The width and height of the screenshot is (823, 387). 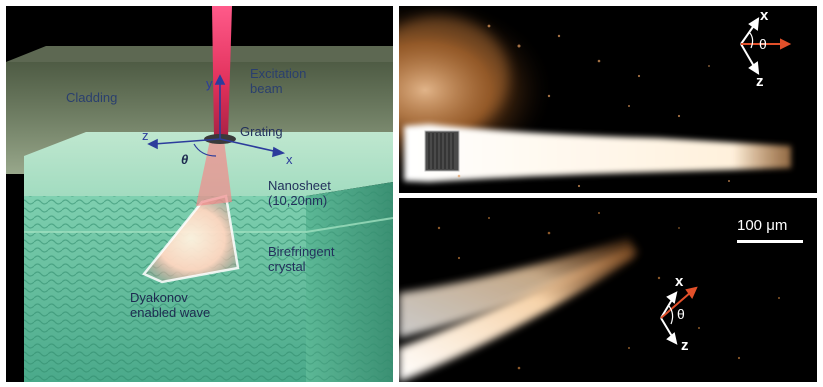 I want to click on dyakonov-wave, so click(x=191, y=239).